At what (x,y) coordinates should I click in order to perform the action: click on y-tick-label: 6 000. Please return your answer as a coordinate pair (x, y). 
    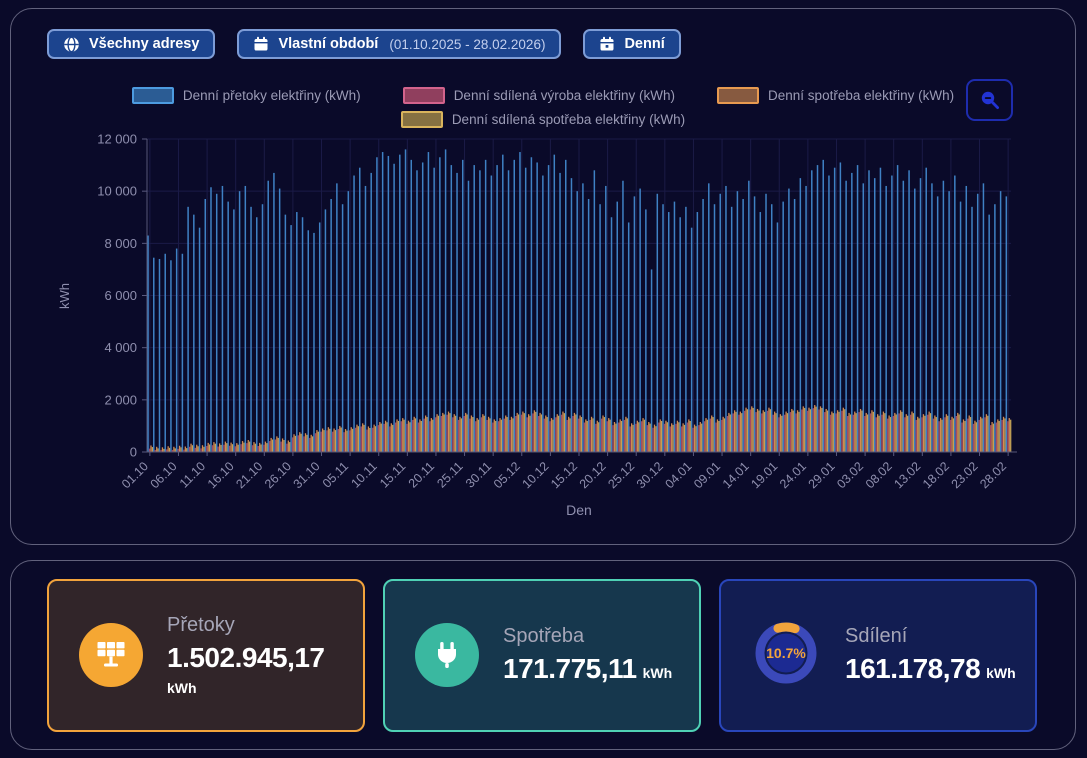
    Looking at the image, I should click on (120, 295).